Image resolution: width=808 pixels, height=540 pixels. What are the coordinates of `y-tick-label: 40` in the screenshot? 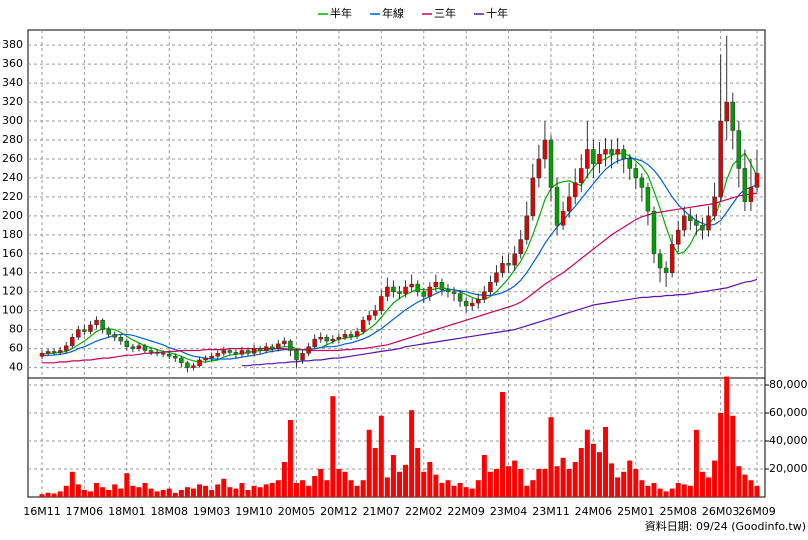 It's located at (16, 367).